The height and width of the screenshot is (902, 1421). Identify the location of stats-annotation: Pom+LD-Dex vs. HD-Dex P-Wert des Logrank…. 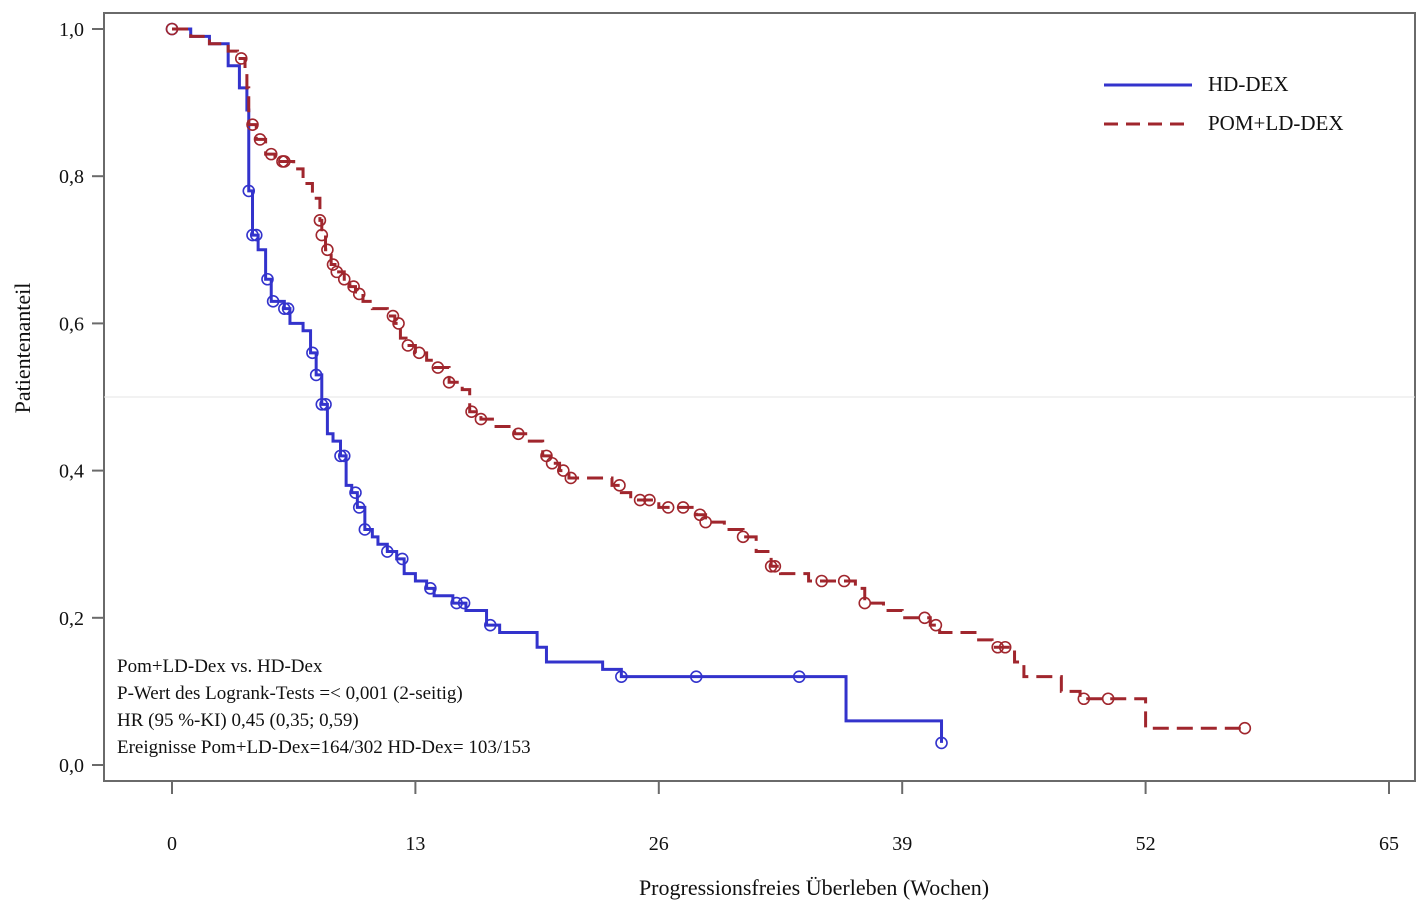
(324, 707).